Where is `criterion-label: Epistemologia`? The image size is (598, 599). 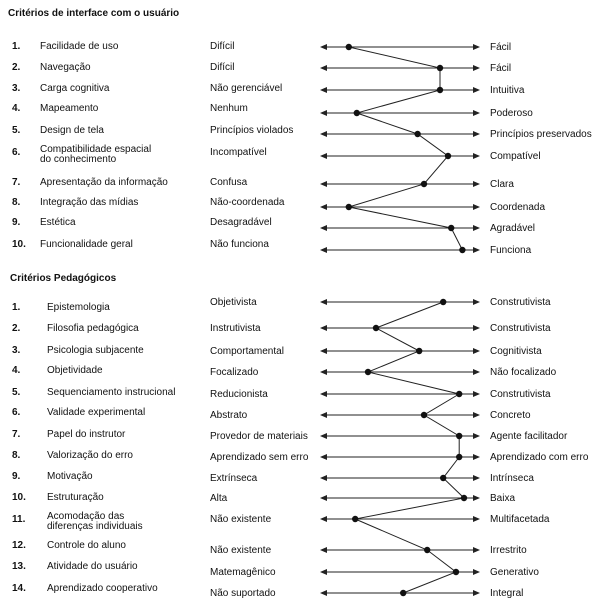
criterion-label: Epistemologia is located at coordinates (78, 307).